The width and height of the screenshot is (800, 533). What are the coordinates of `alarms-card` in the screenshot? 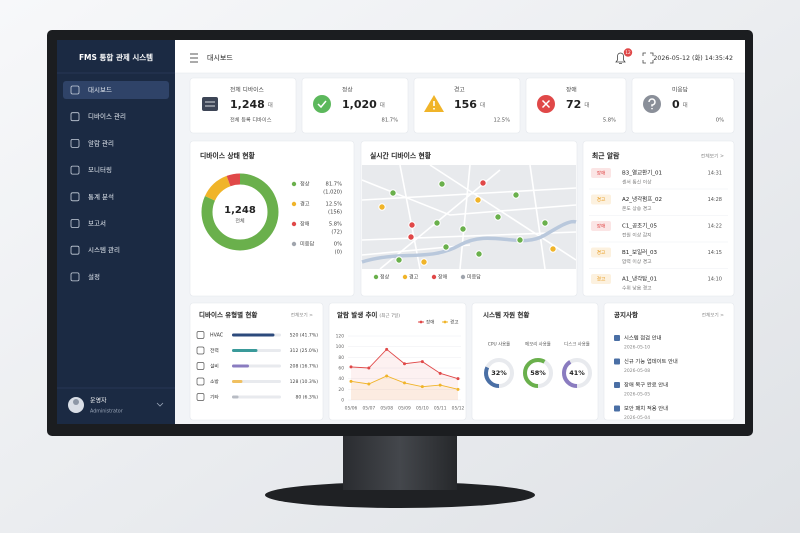 It's located at (658, 218).